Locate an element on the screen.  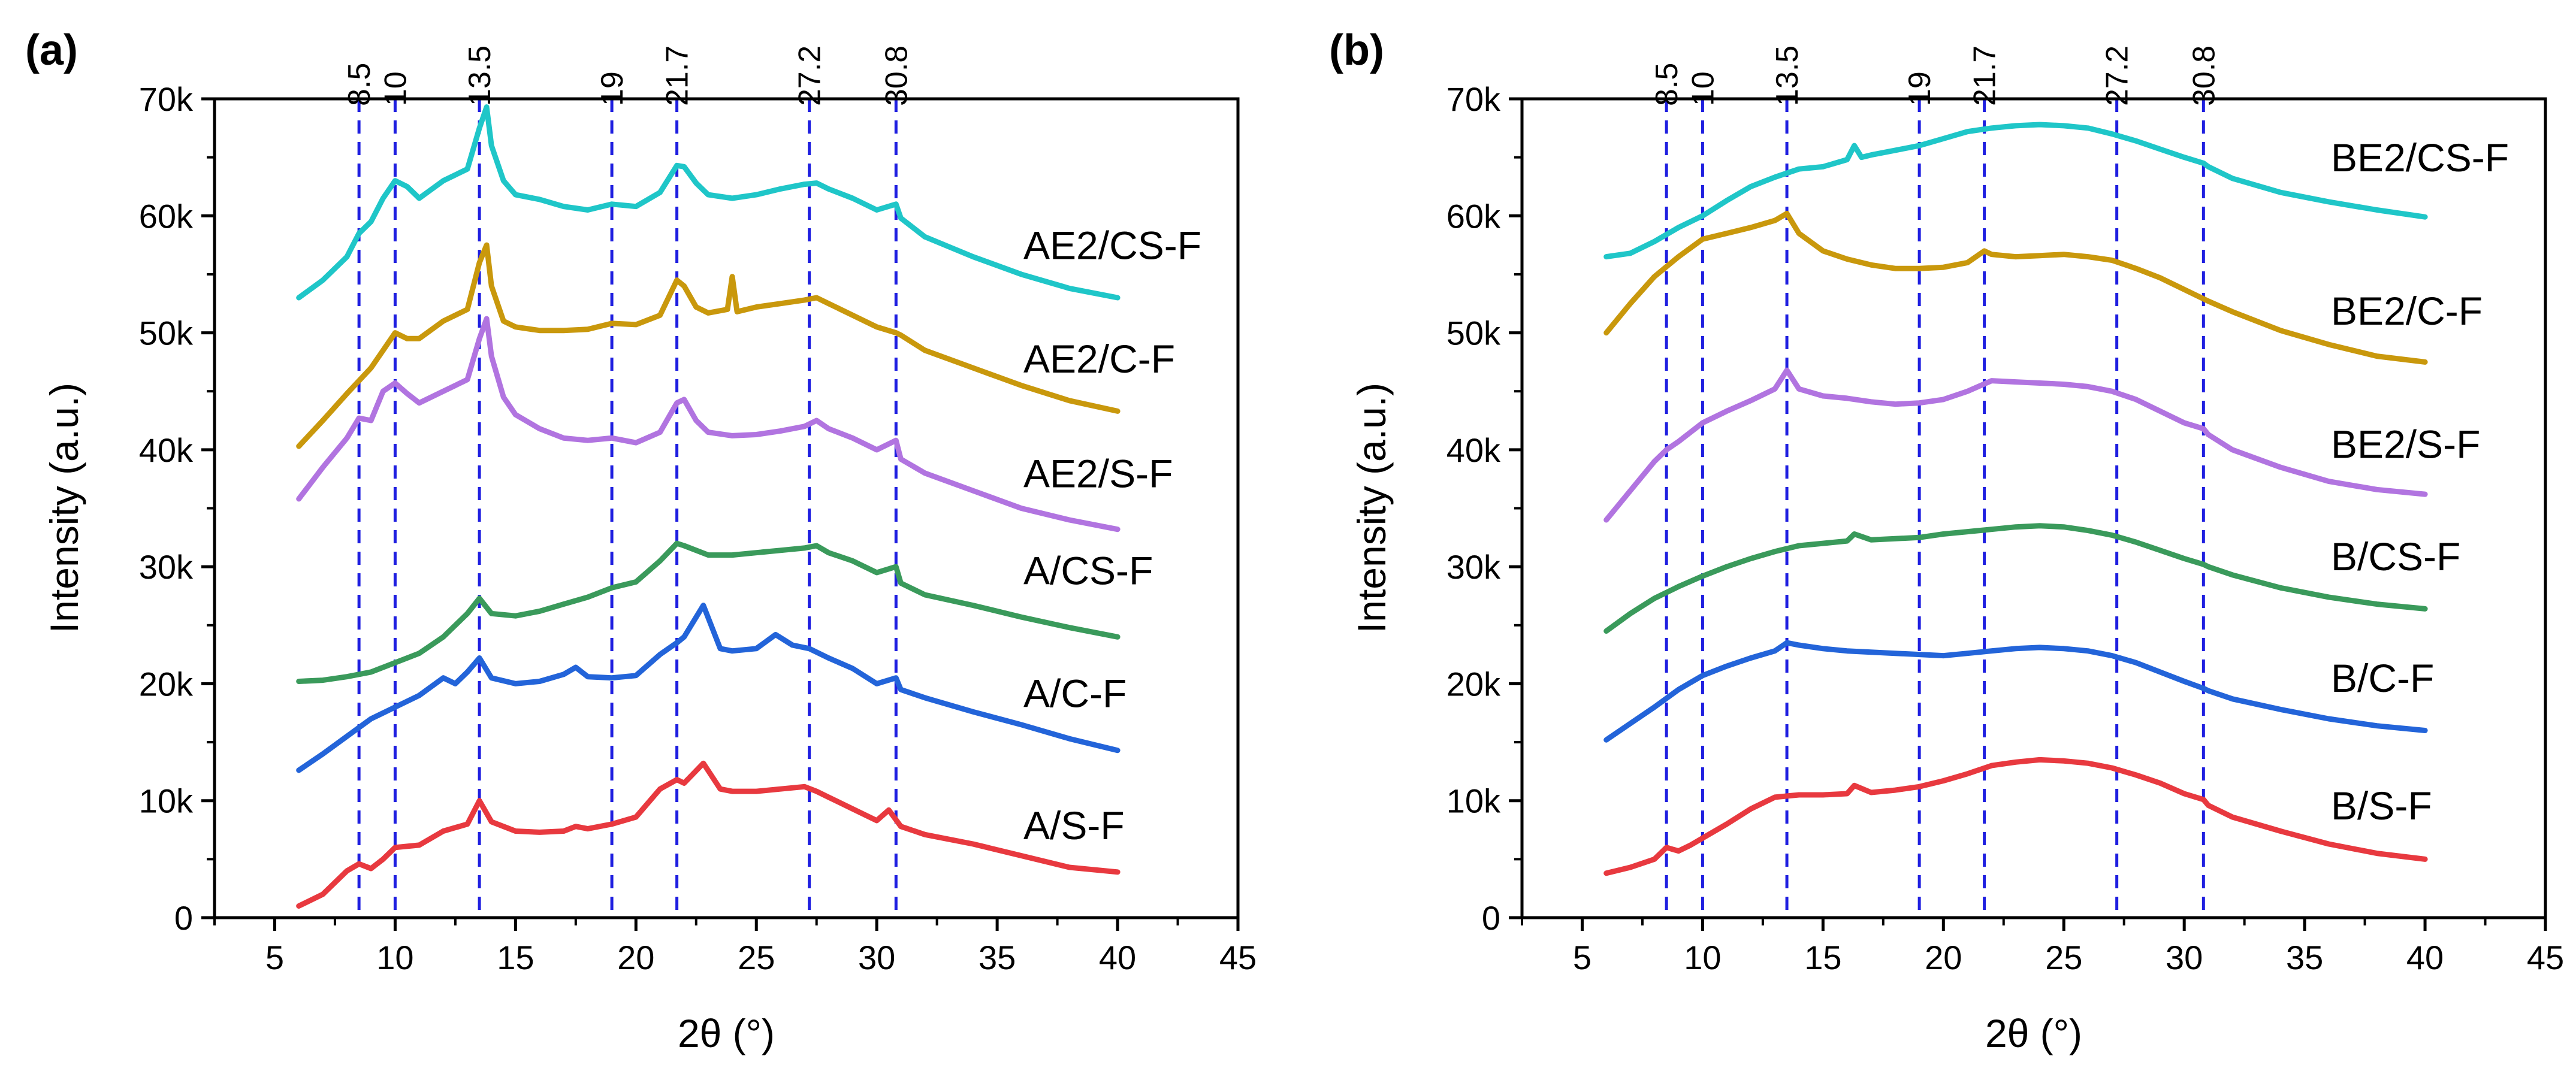
series-label: BE2/C-F is located at coordinates (2407, 311).